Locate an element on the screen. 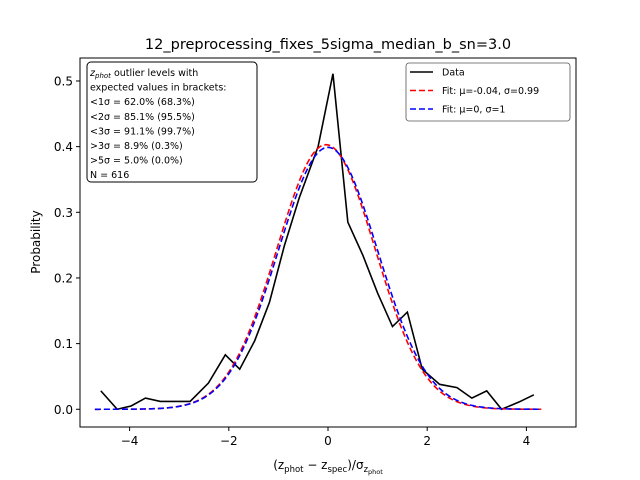 This screenshot has height=480, width=640. y-tick-label: 0.5 is located at coordinates (63, 81).